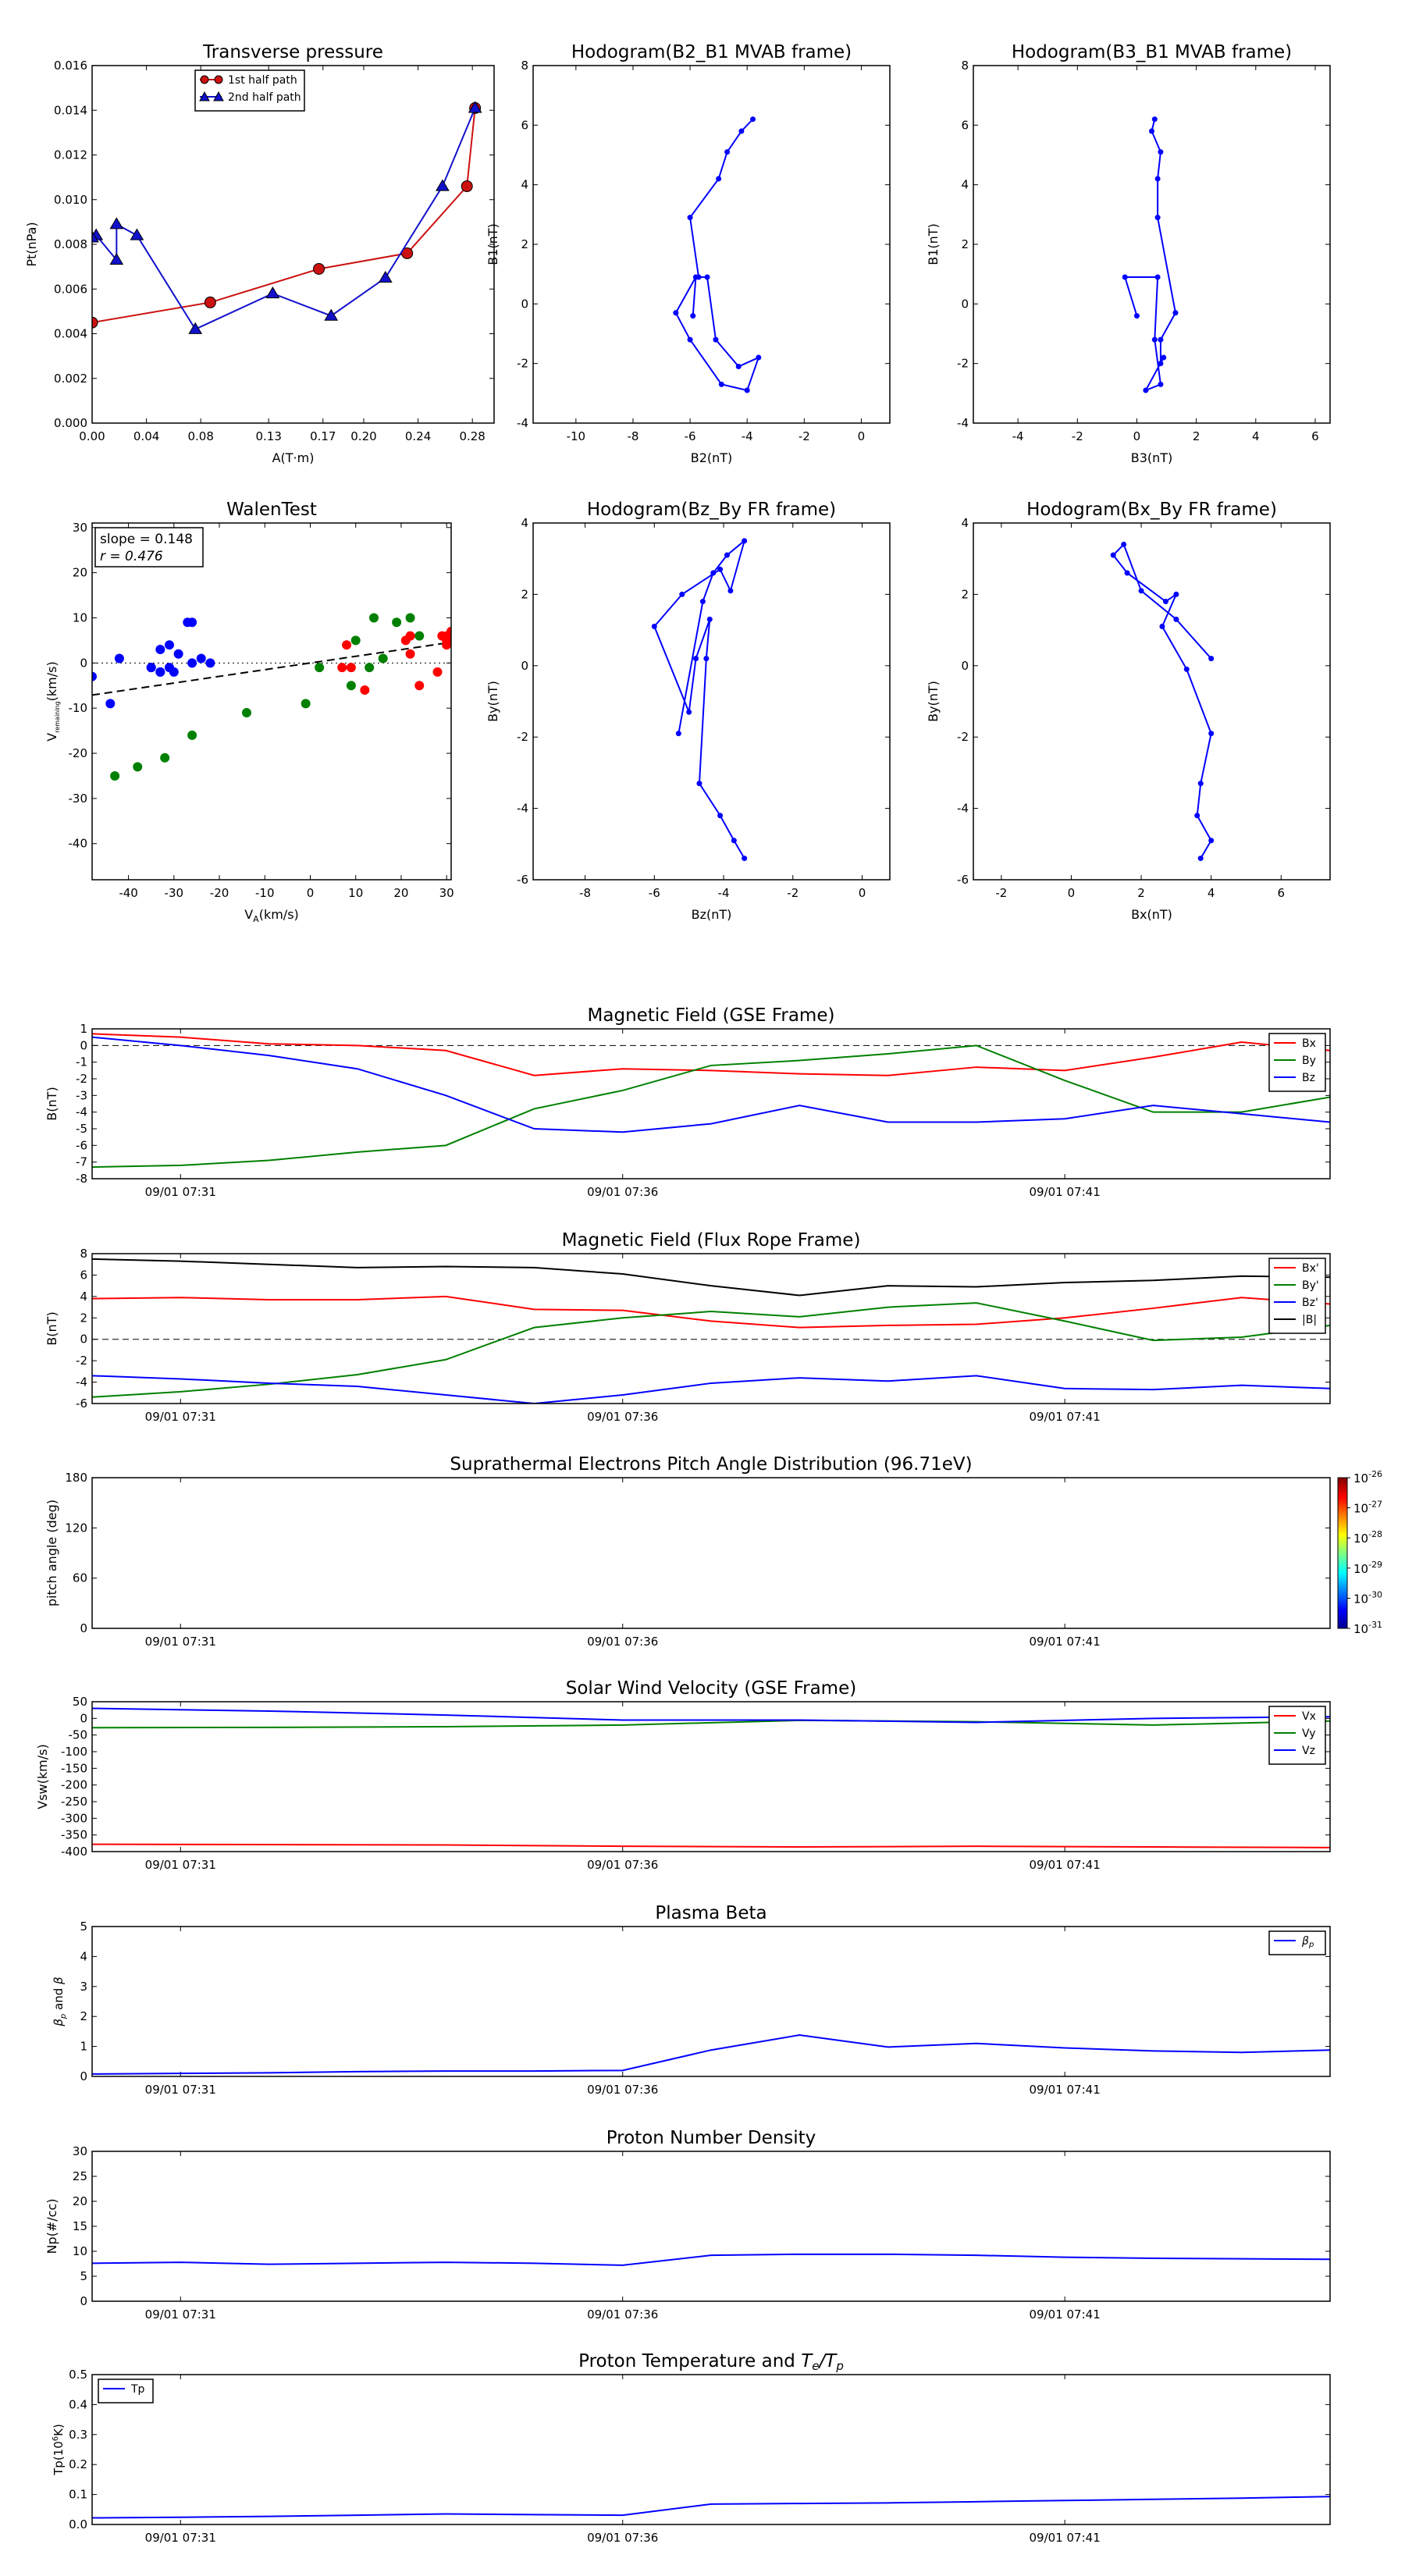 The width and height of the screenshot is (1405, 2576). I want to click on legend-label: Vy, so click(1309, 1734).